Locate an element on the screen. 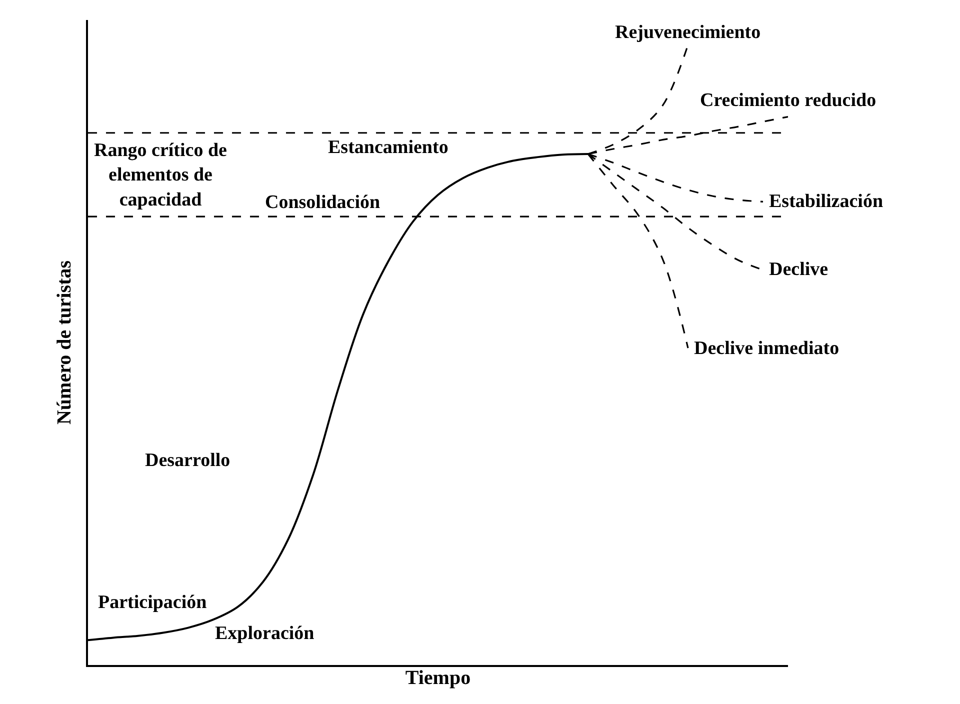 The image size is (960, 704). series-label: Declive inmediato is located at coordinates (767, 348).